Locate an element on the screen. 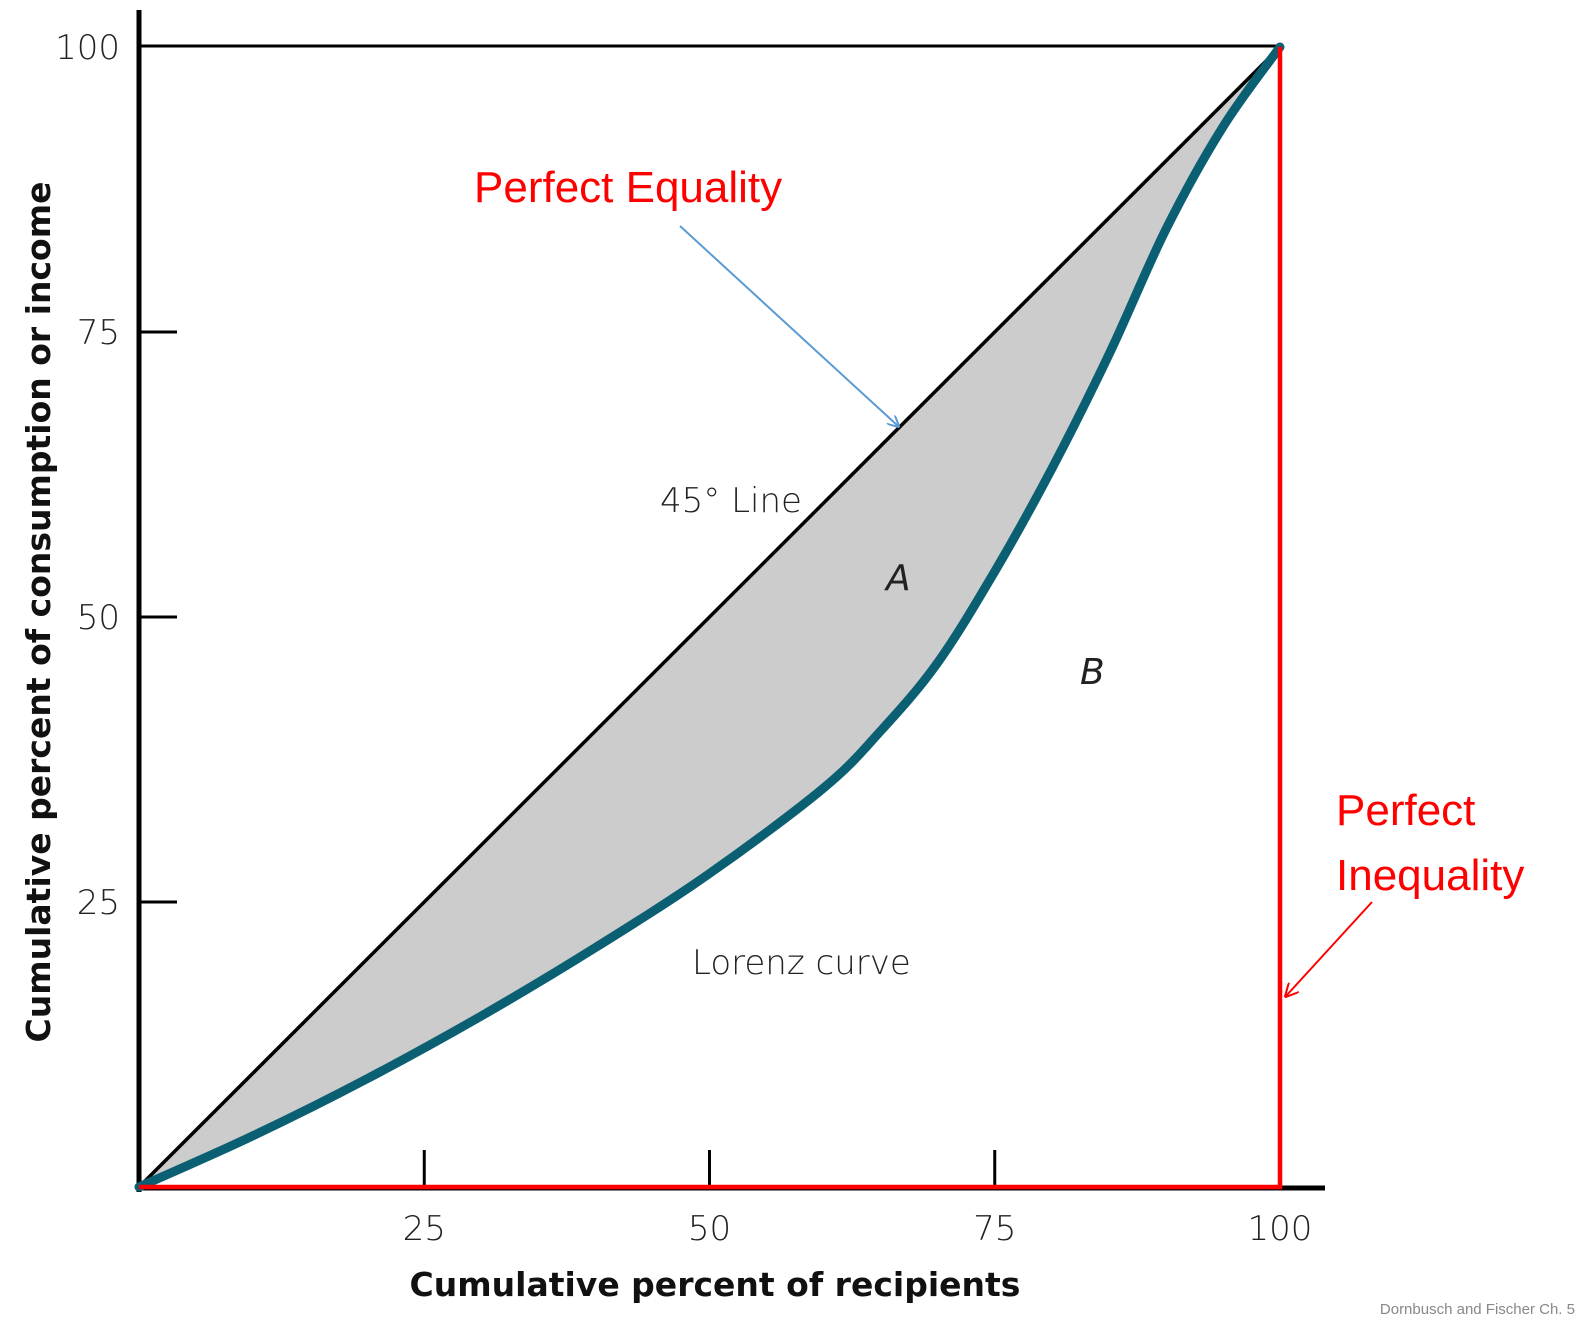 Image resolution: width=1579 pixels, height=1318 pixels. x-tick-labels: 25 50 75 100 is located at coordinates (858, 1229).